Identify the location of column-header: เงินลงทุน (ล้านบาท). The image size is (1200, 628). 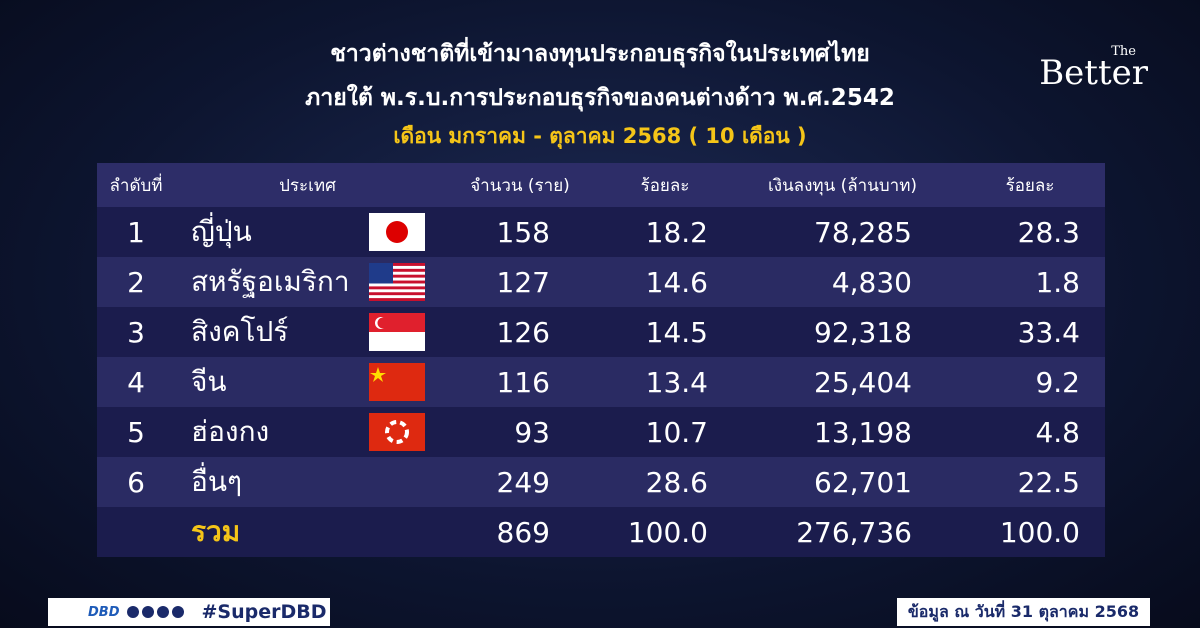
(842, 185).